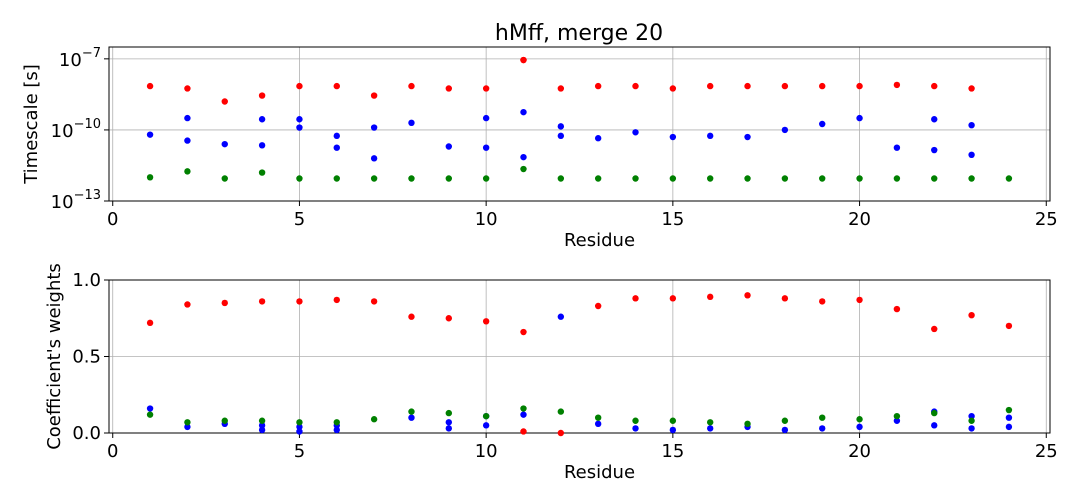 Image resolution: width=1080 pixels, height=504 pixels. Describe the element at coordinates (1046, 451) in the screenshot. I see `x-tick-label: 25` at that location.